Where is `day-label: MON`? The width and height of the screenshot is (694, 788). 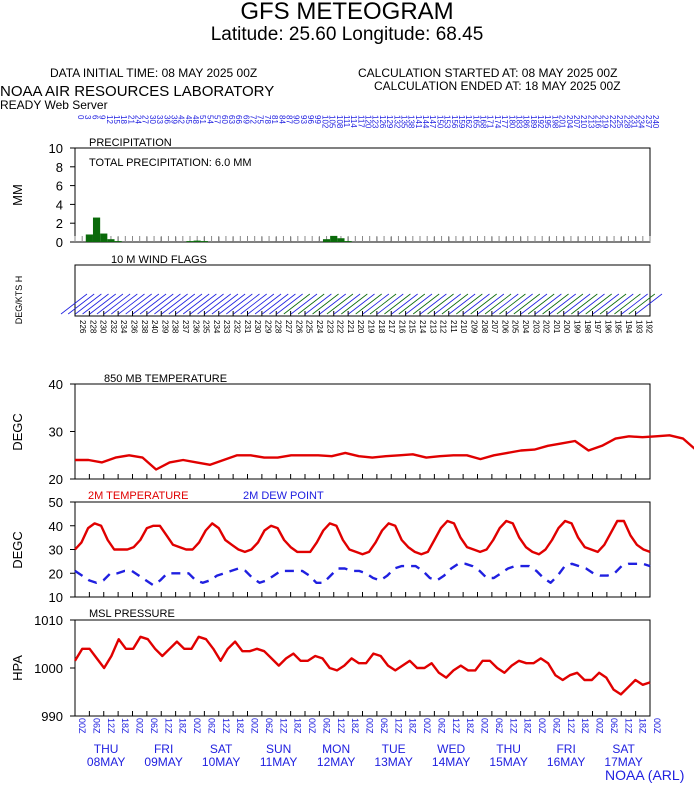
day-label: MON is located at coordinates (336, 749).